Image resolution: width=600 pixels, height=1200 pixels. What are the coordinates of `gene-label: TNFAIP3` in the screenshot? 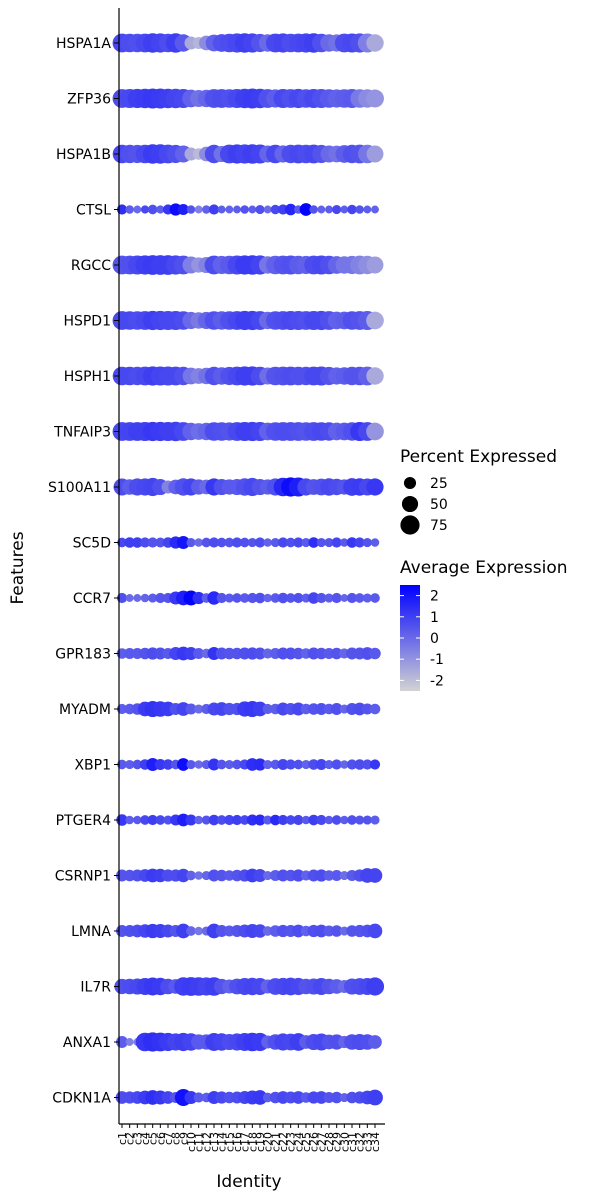 It's located at (82, 433).